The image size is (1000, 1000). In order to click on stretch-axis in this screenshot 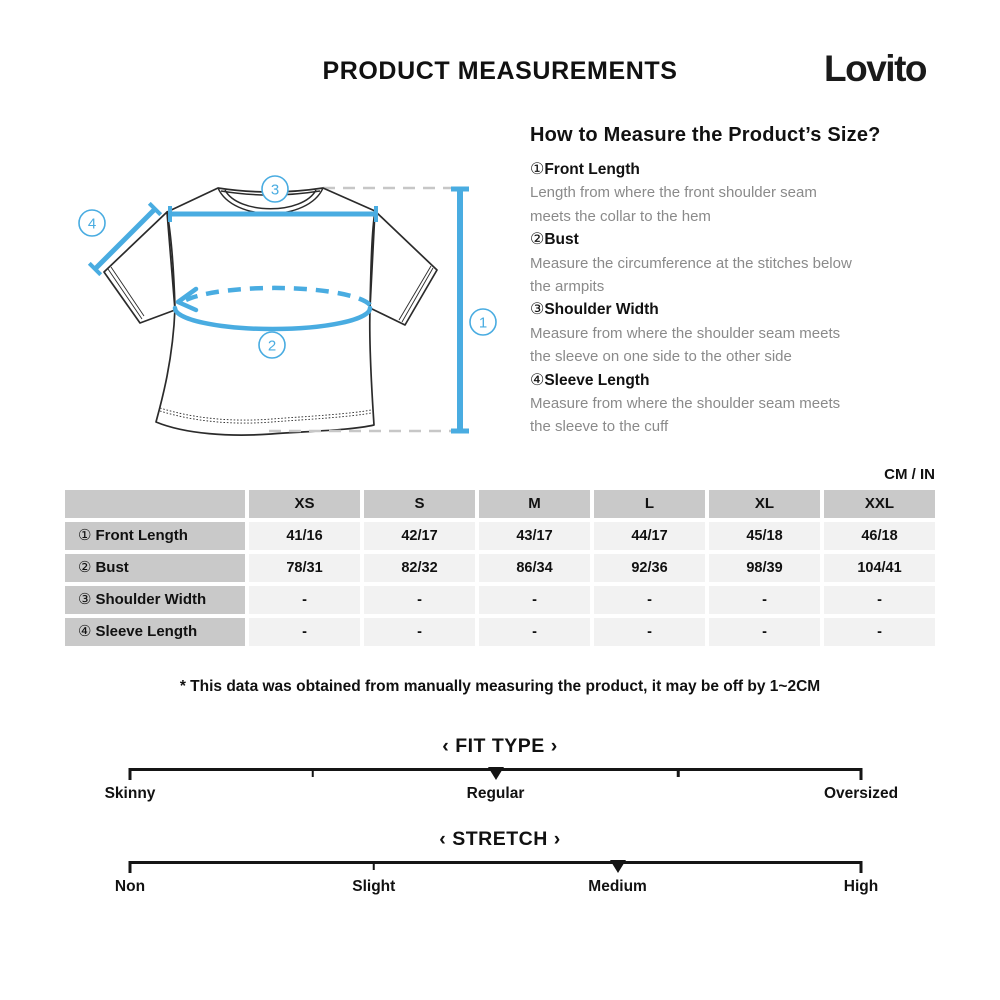, I will do `click(495, 862)`.